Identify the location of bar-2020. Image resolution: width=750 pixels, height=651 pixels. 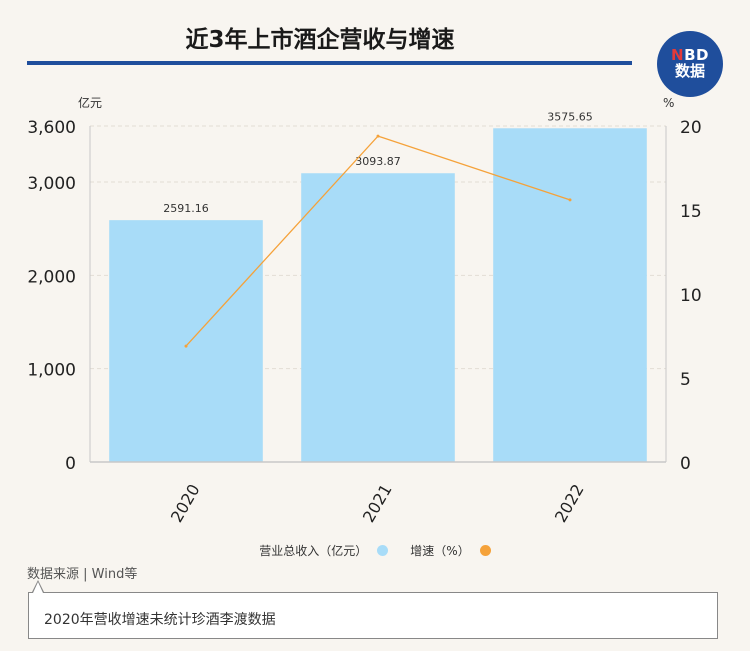
(186, 341).